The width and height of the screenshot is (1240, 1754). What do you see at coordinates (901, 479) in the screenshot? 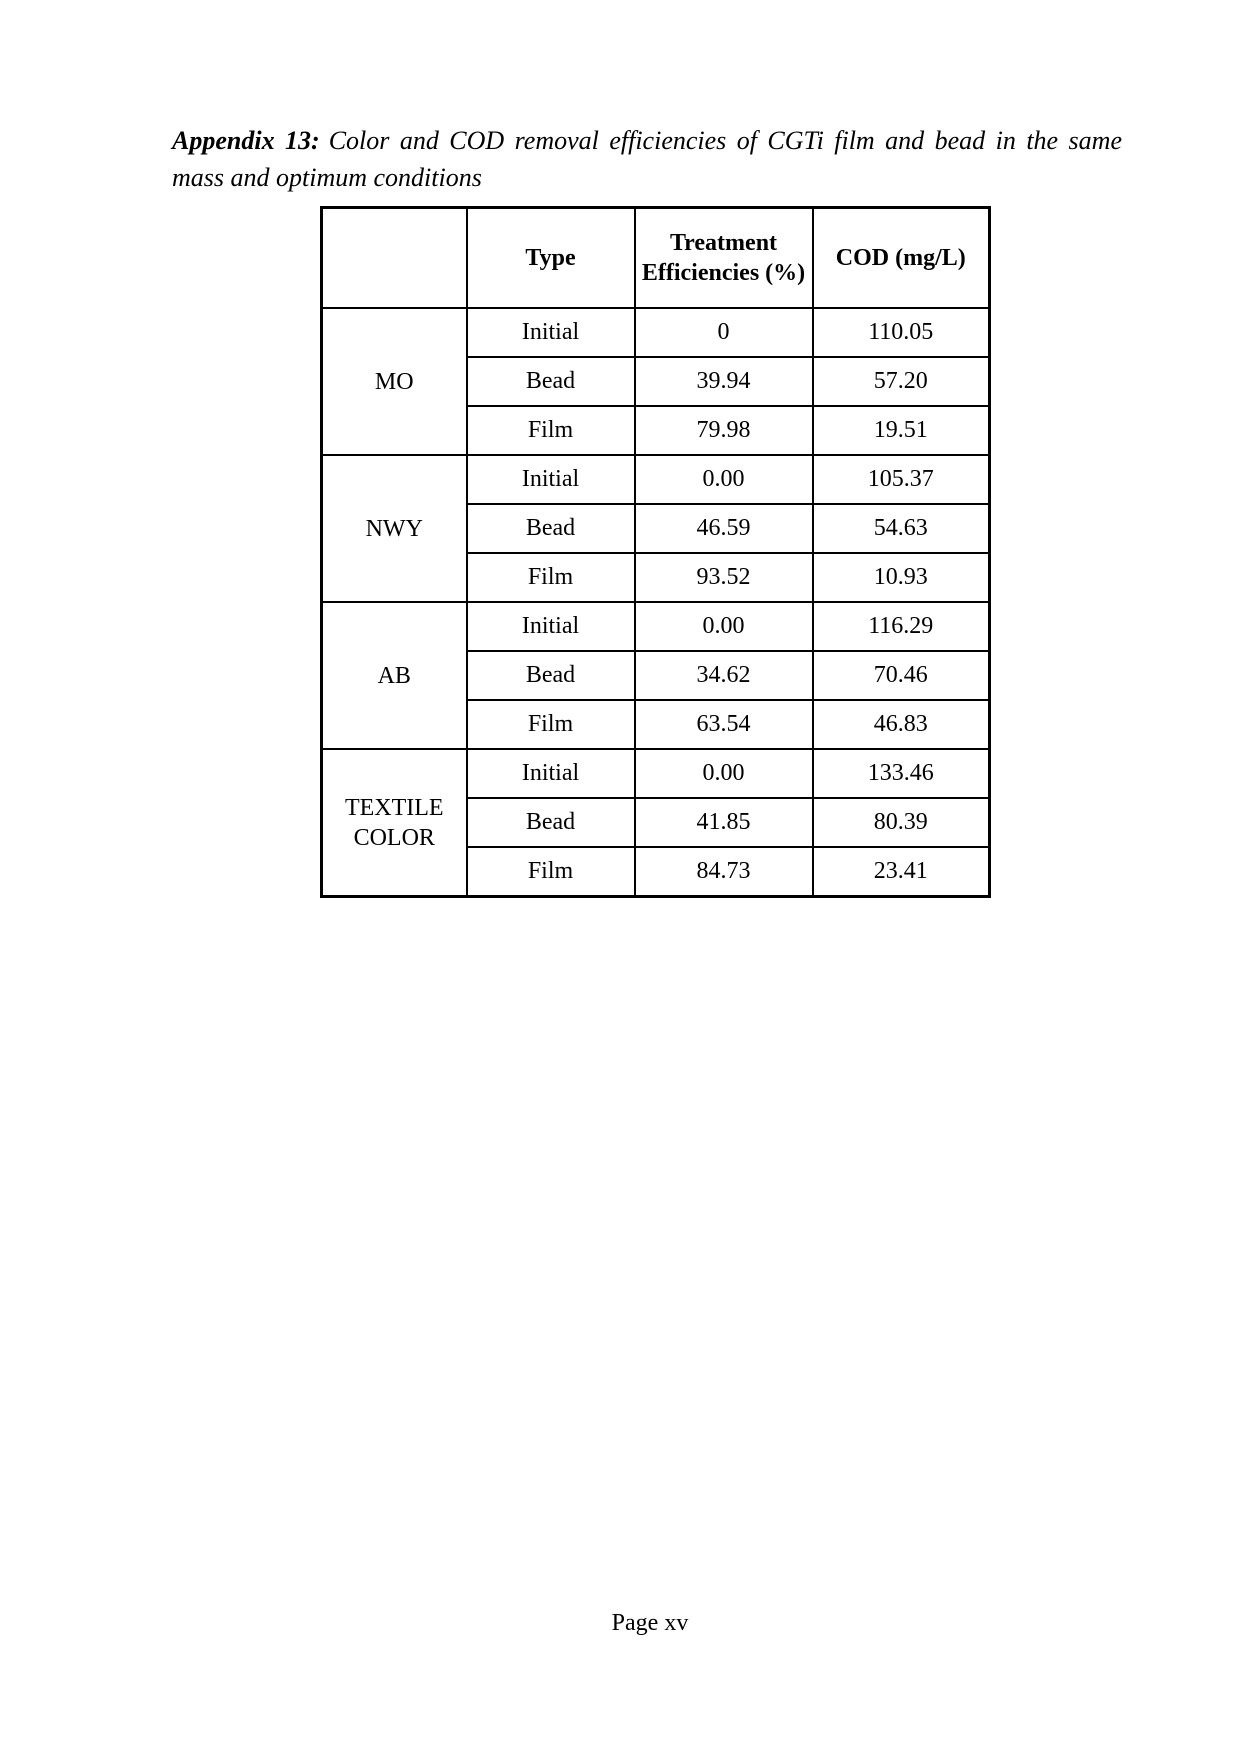
I see `cod-cell: 105.37` at bounding box center [901, 479].